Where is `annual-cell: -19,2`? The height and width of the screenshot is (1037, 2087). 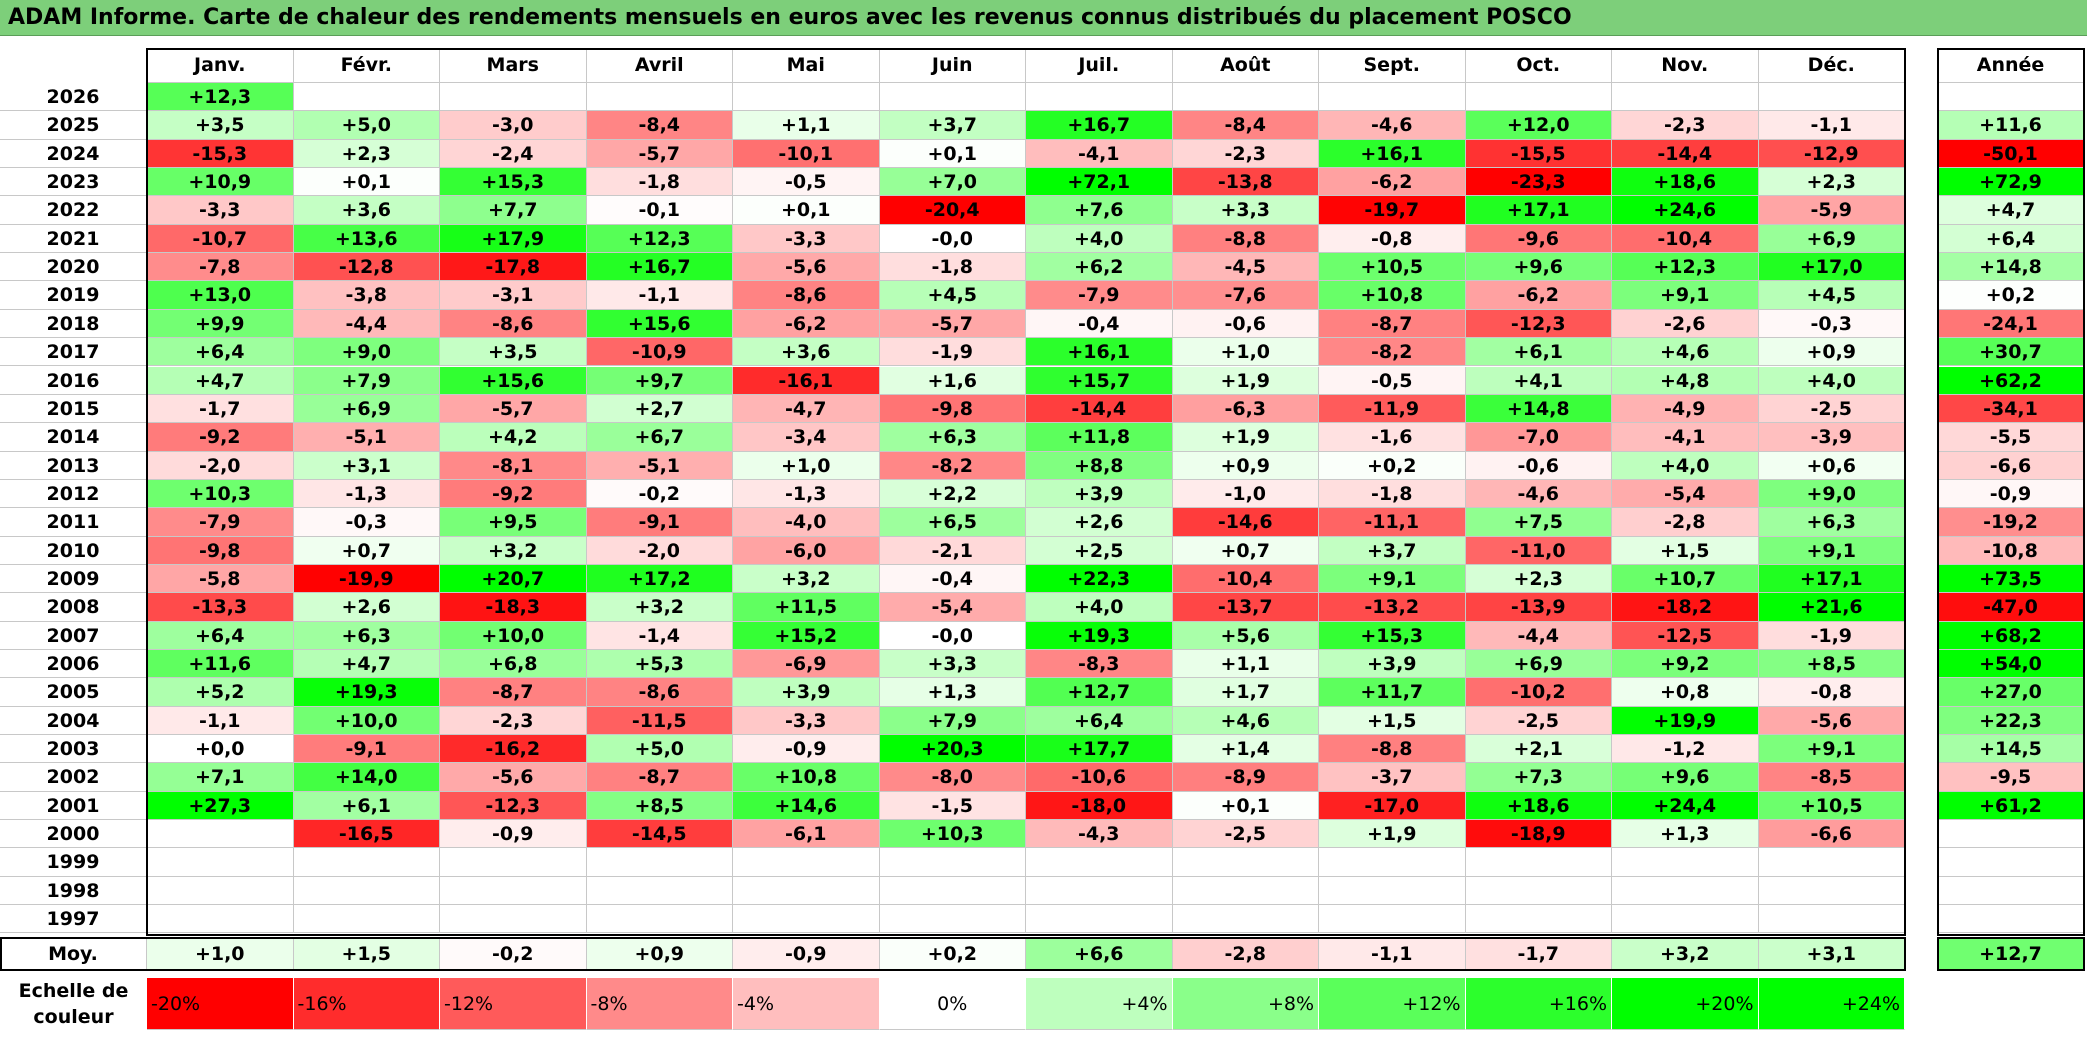
annual-cell: -19,2 is located at coordinates (2011, 522).